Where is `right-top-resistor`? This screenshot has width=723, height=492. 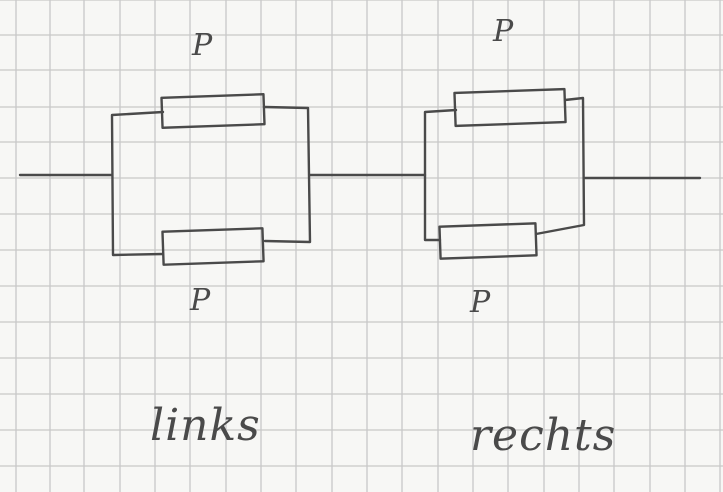
right-top-resistor is located at coordinates (510, 107).